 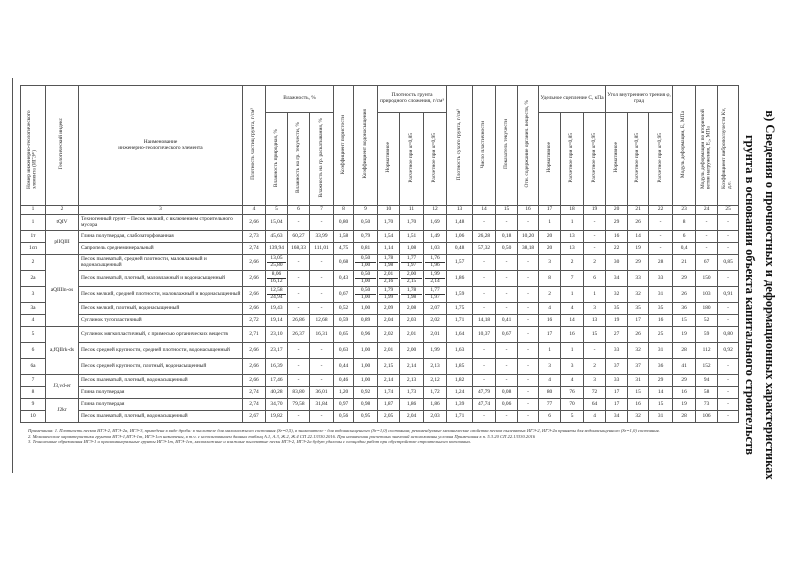 What do you see at coordinates (638, 159) in the screenshot?
I see `header-friction-085: Расчетное при α=0,85` at bounding box center [638, 159].